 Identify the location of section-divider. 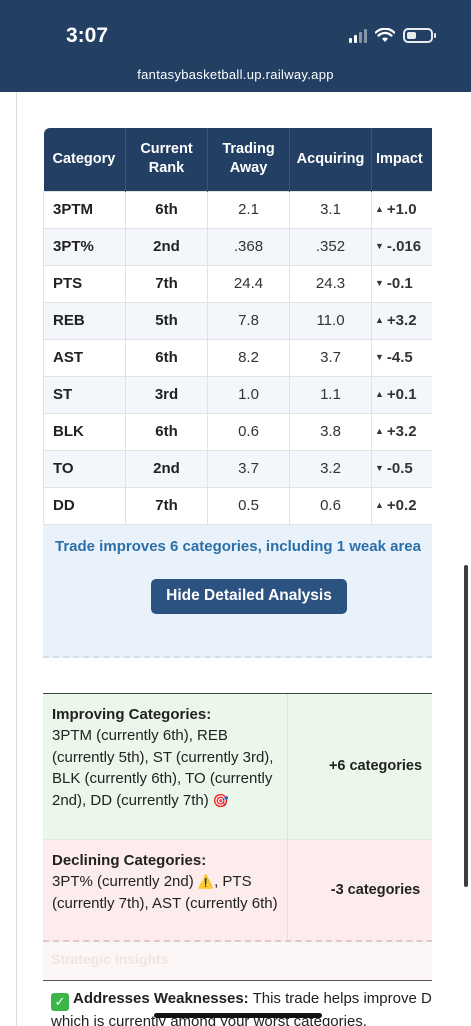
(237, 676).